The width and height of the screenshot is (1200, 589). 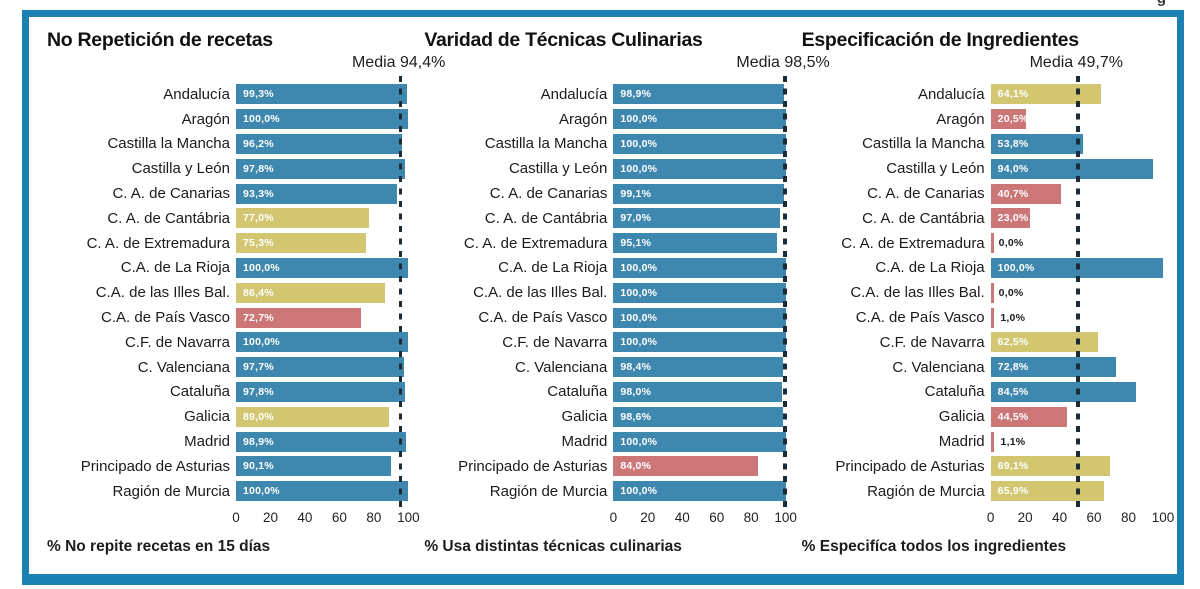 I want to click on bar-track: 93,3%, so click(x=322, y=193).